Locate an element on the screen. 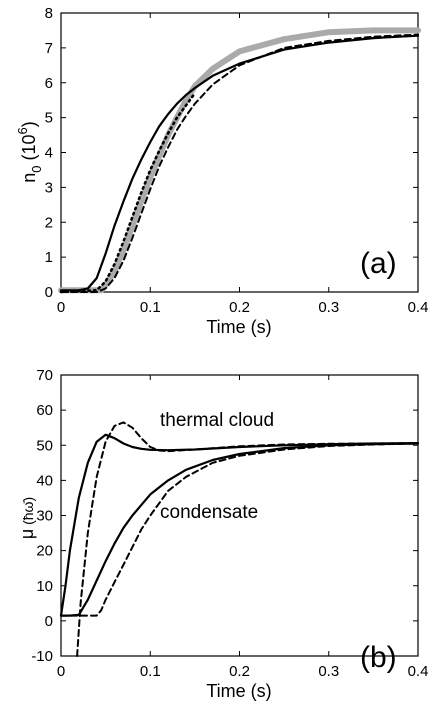 The width and height of the screenshot is (436, 706). y-tick-label: 10 is located at coordinates (44, 586).